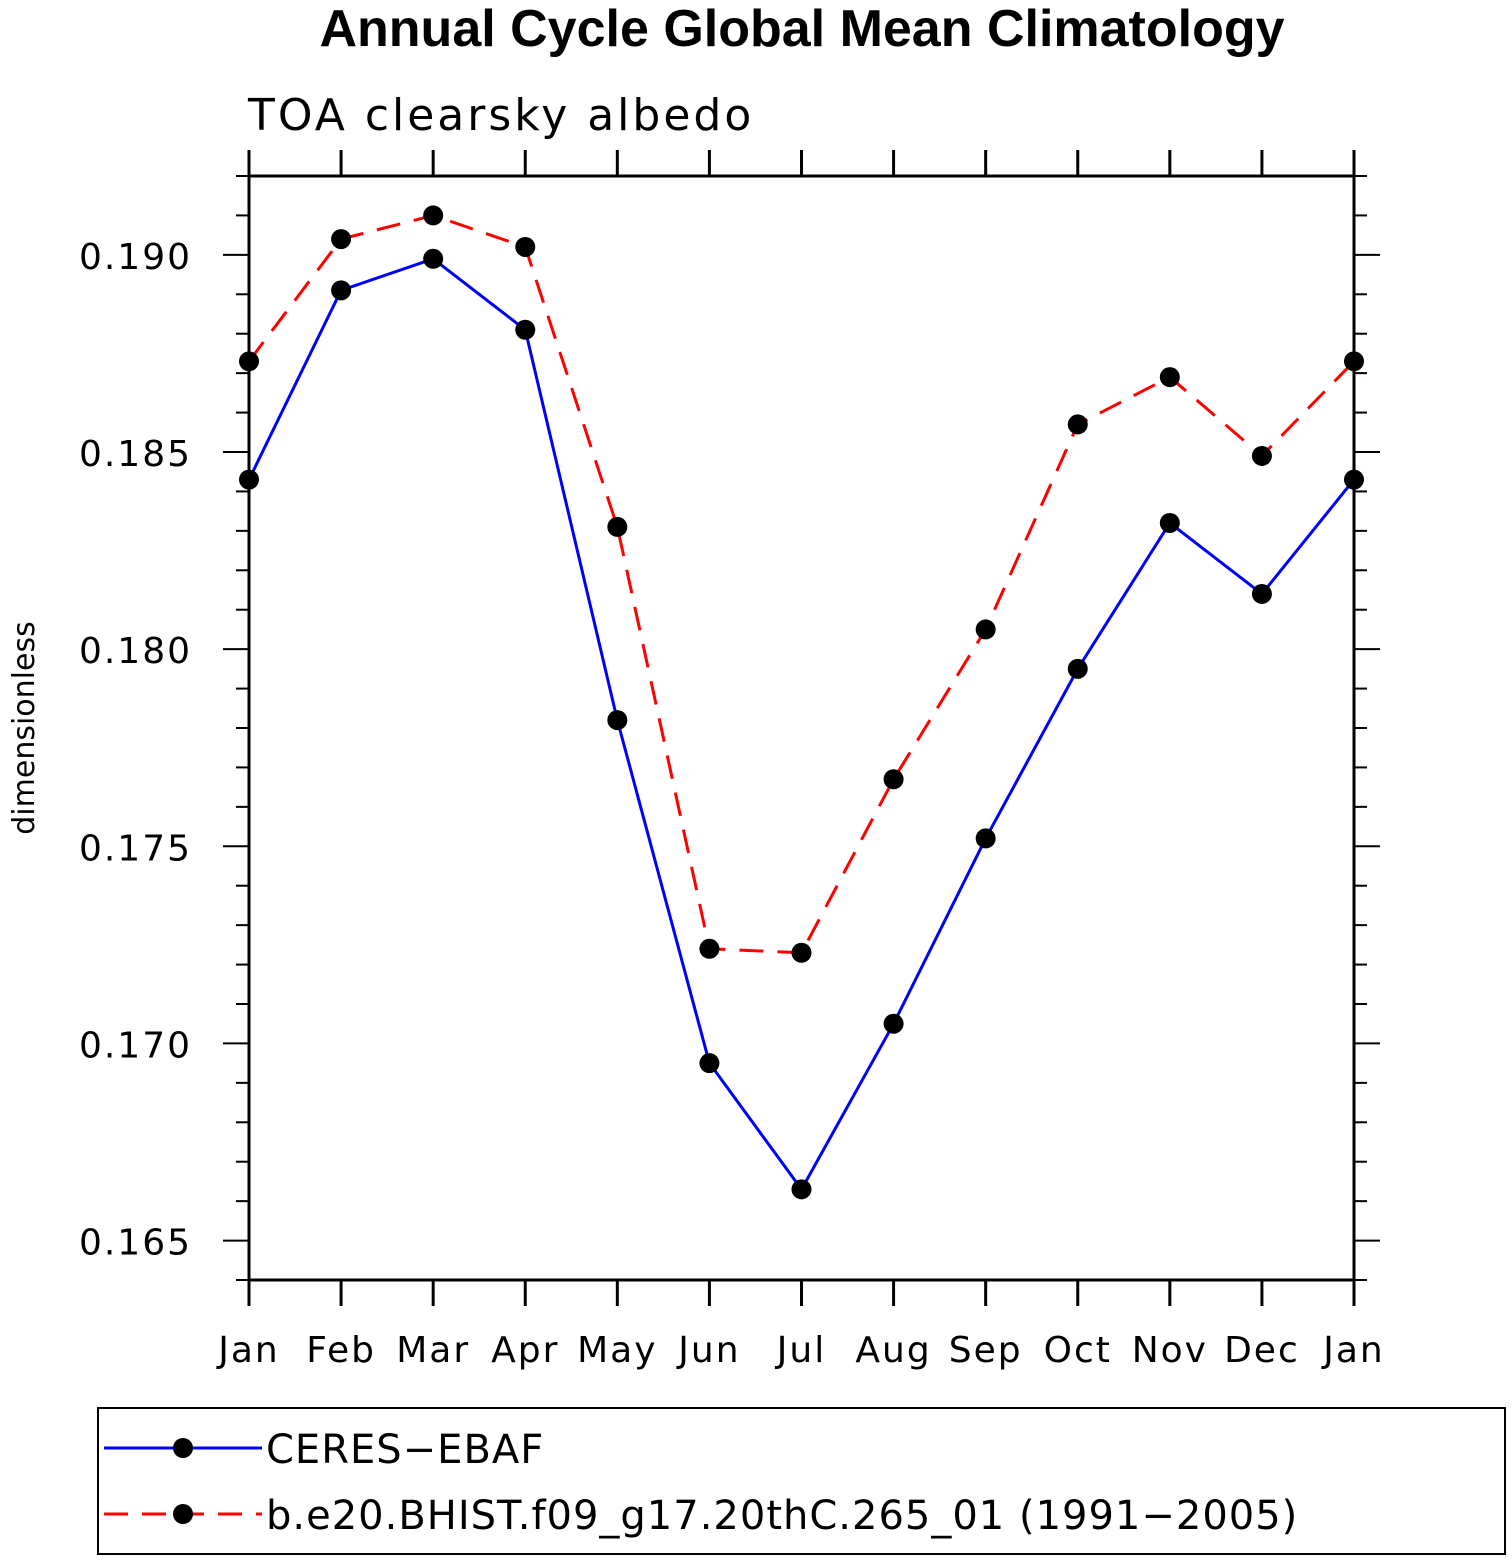 The image size is (1512, 1561). What do you see at coordinates (135, 454) in the screenshot?
I see `y-tick-label: 0.185` at bounding box center [135, 454].